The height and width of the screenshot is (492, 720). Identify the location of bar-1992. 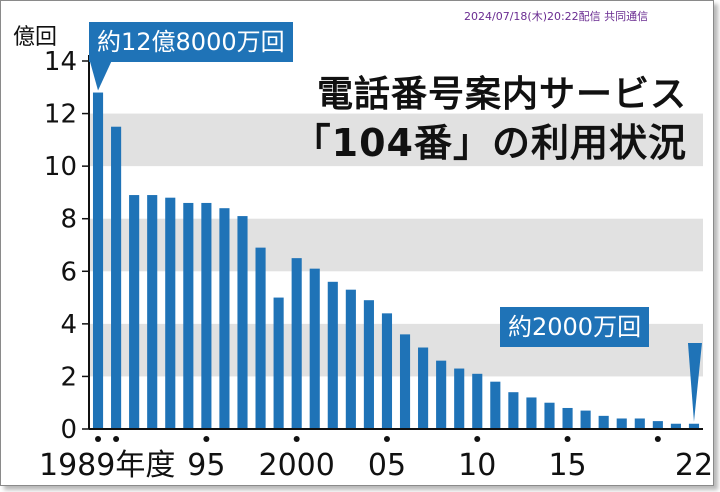
(152, 312).